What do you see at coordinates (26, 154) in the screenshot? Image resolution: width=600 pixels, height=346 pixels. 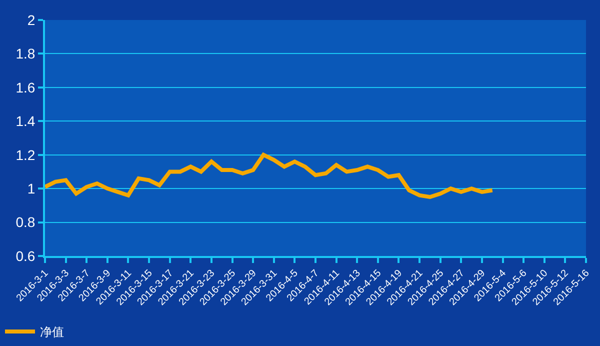 I see `y-tick-label: 1.2` at bounding box center [26, 154].